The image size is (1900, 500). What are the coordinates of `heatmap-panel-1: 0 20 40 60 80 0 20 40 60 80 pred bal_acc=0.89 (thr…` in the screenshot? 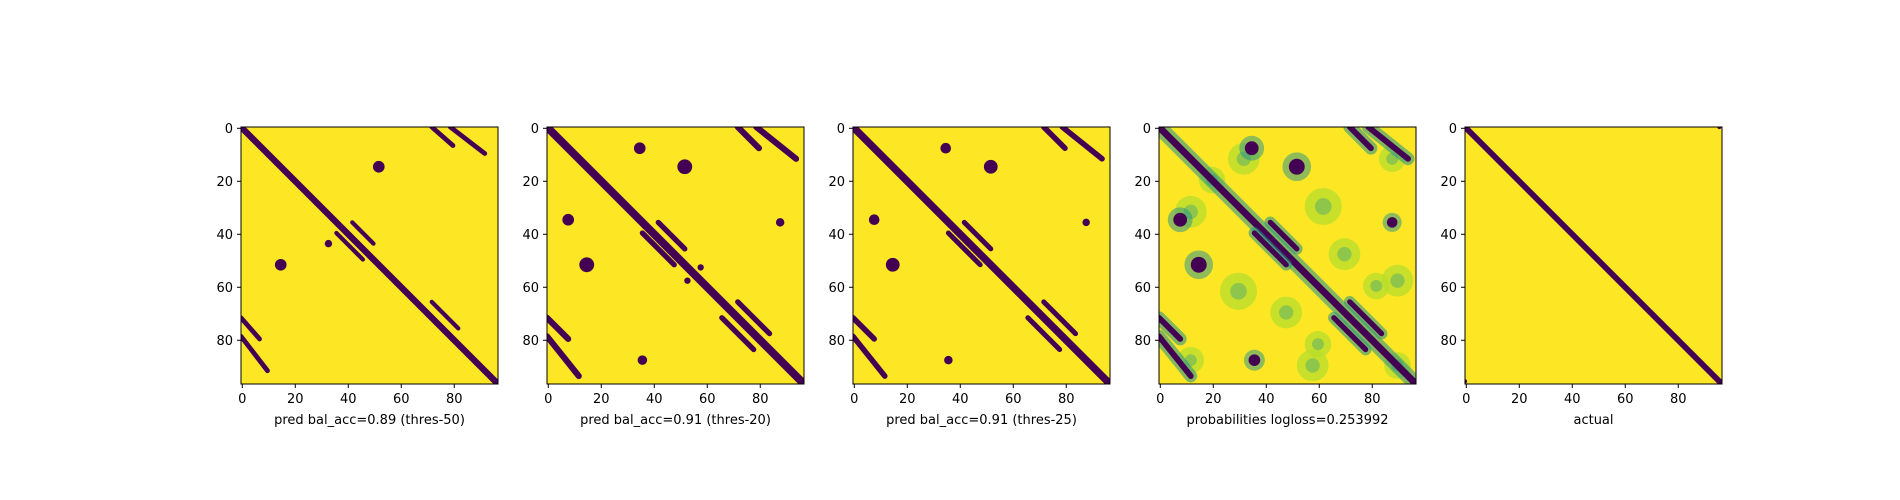 It's located at (357, 275).